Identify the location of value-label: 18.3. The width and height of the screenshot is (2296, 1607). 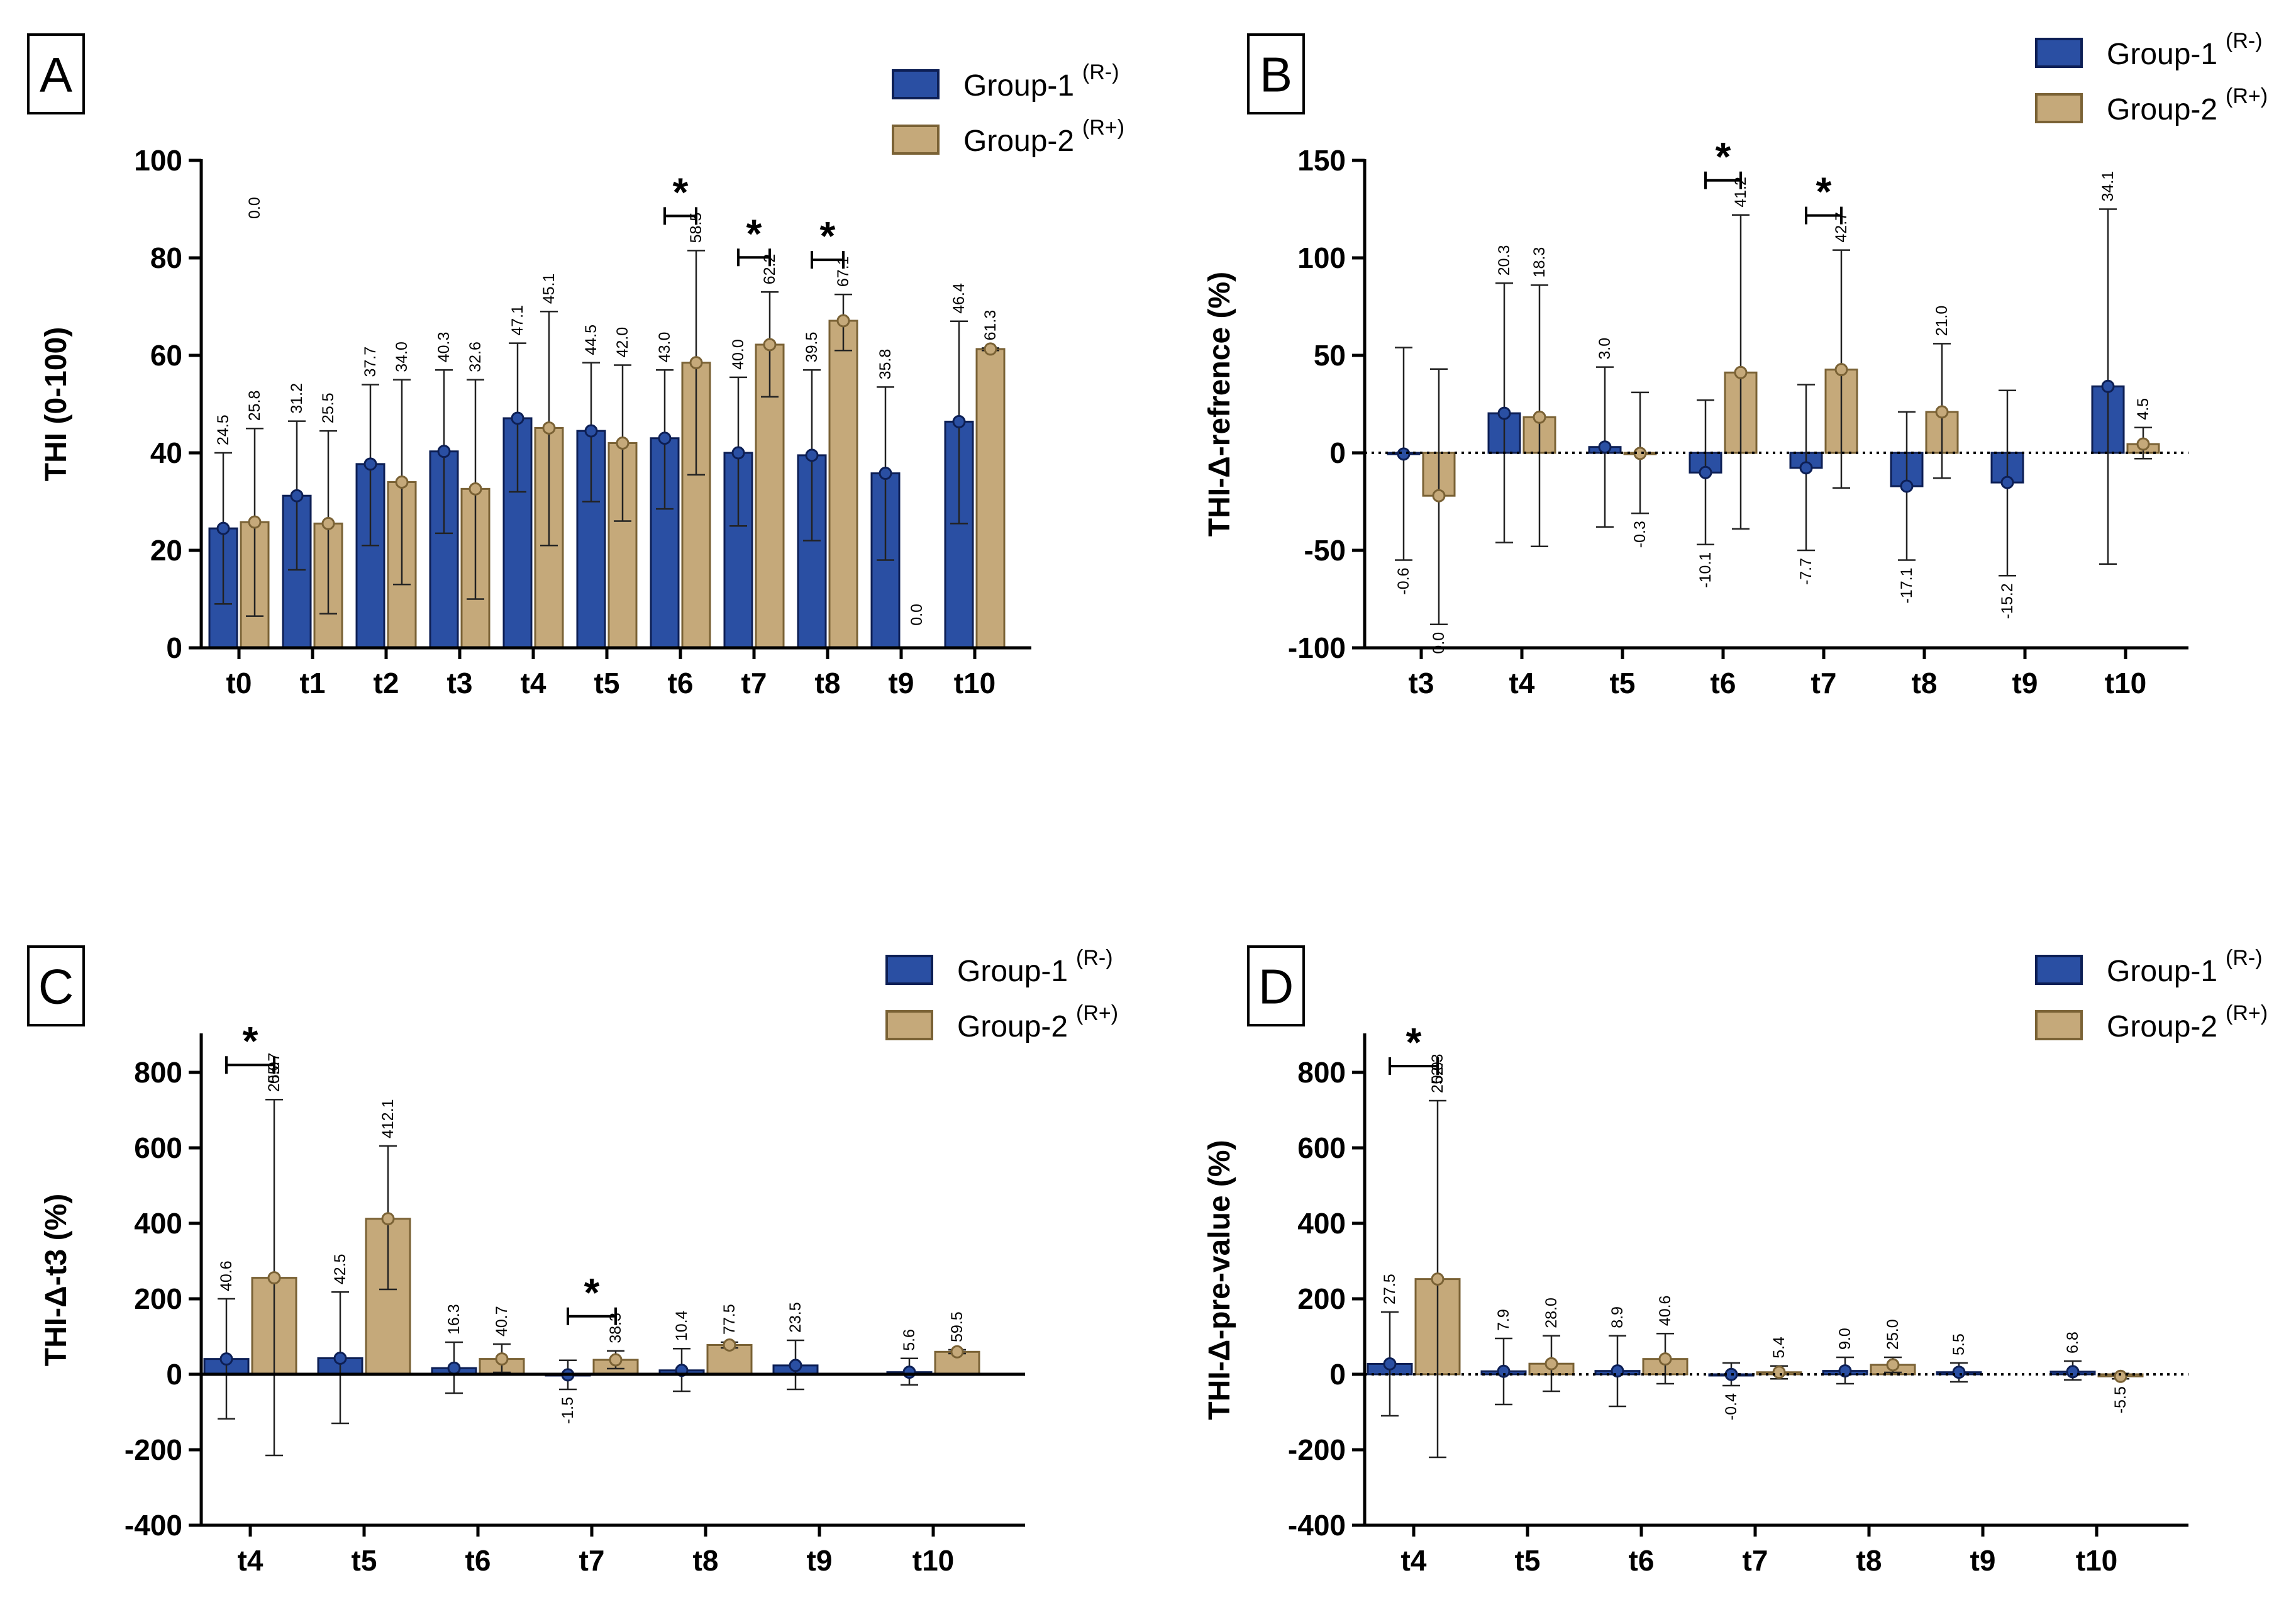
(1540, 262).